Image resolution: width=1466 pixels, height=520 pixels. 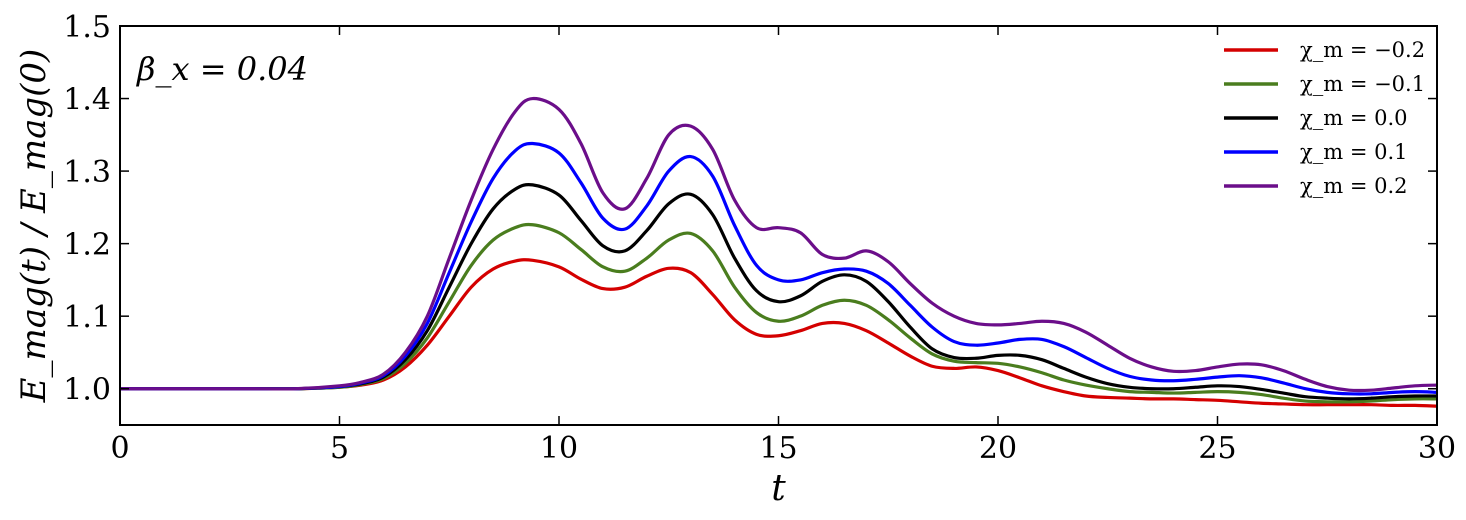 I want to click on x-tick-label: 30, so click(x=1437, y=448).